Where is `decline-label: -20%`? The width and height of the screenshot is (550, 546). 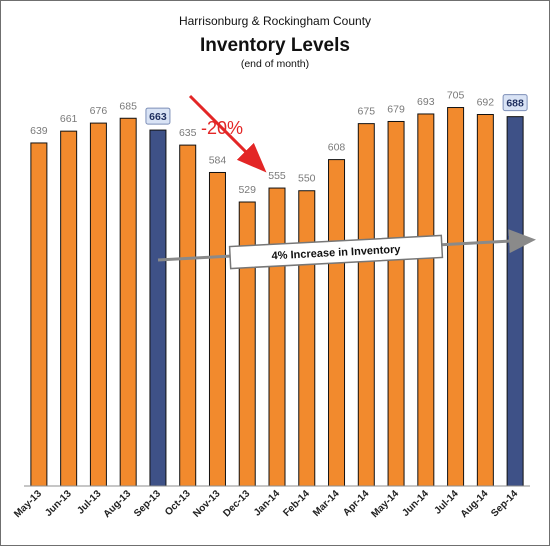 decline-label: -20% is located at coordinates (222, 128).